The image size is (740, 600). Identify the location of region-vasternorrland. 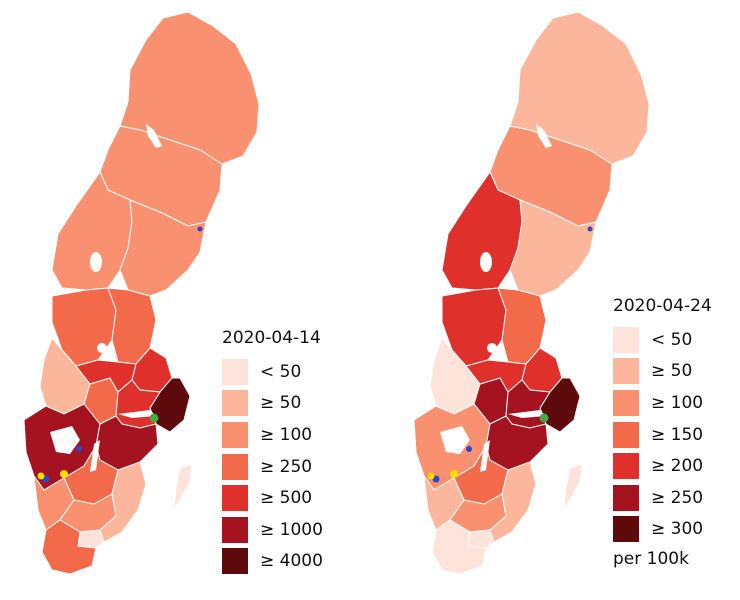
(553, 248).